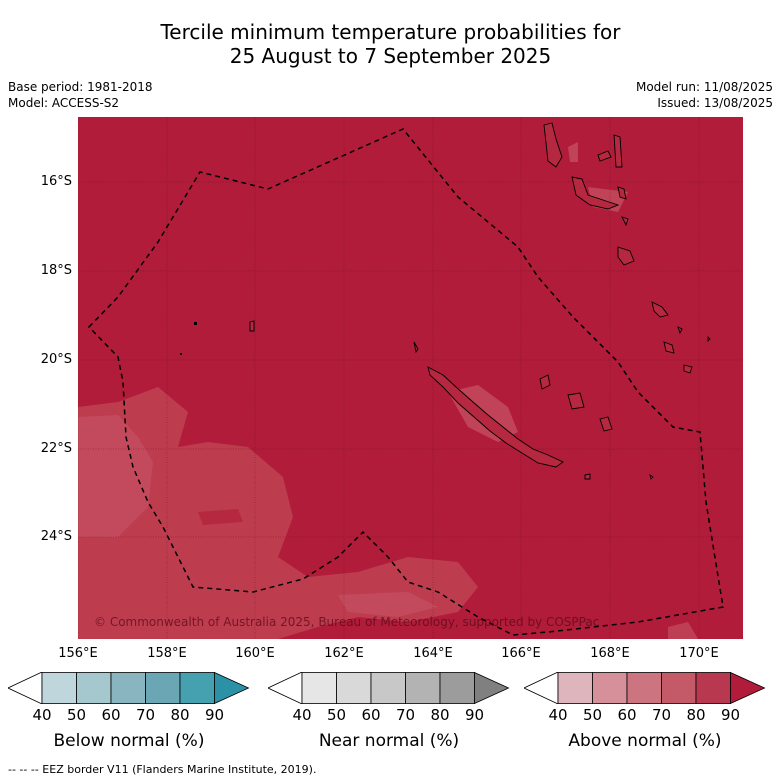 Image resolution: width=781 pixels, height=781 pixels. What do you see at coordinates (420, 400) in the screenshot?
I see `small-island` at bounding box center [420, 400].